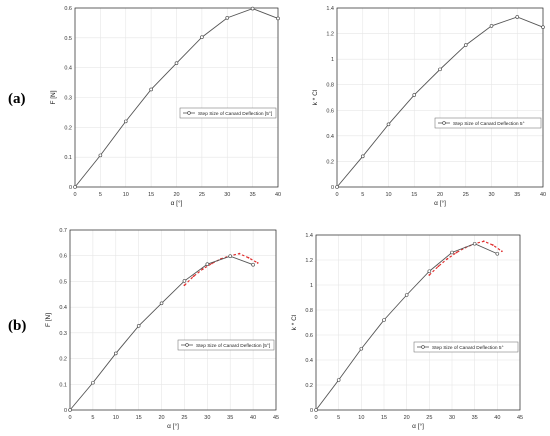 The image size is (550, 436). What do you see at coordinates (315, 418) in the screenshot?
I see `x-tick-label: 0` at bounding box center [315, 418].